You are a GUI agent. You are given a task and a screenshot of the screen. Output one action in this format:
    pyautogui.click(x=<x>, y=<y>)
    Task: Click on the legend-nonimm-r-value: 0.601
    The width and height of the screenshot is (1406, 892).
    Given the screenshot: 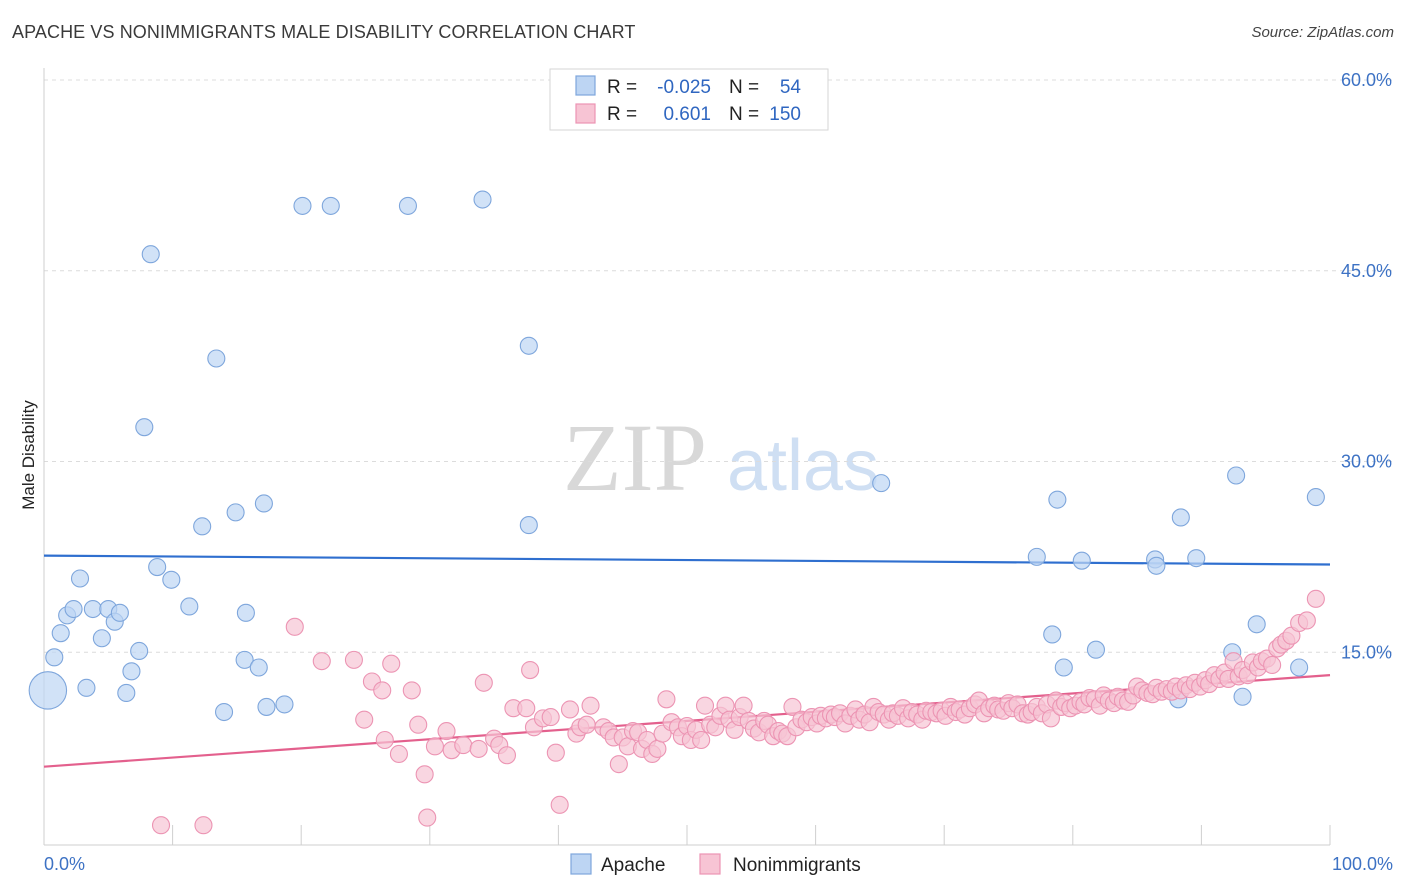 What is the action you would take?
    pyautogui.click(x=687, y=114)
    